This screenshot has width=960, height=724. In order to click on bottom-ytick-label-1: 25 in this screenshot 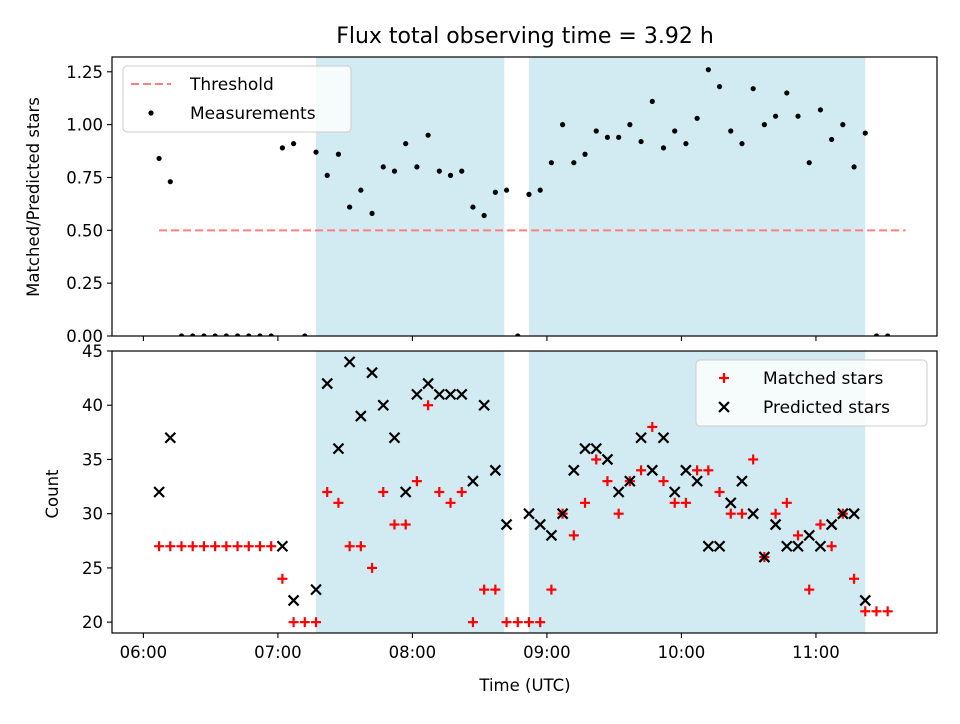, I will do `click(92, 568)`.